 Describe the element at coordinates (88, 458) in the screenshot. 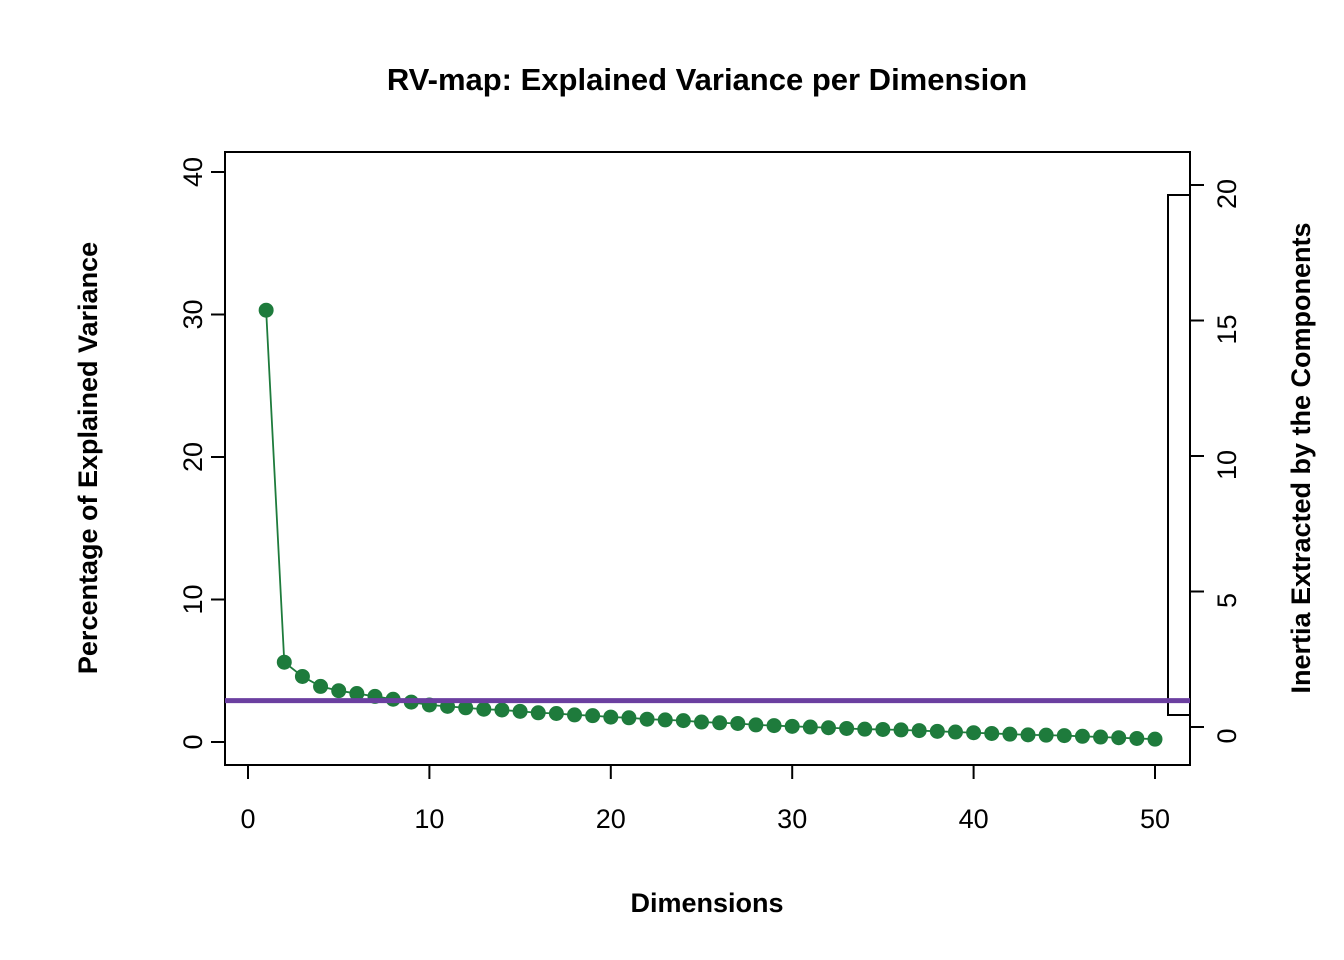

I see `y-axis-left-label: Percentage of Explained Variance` at that location.